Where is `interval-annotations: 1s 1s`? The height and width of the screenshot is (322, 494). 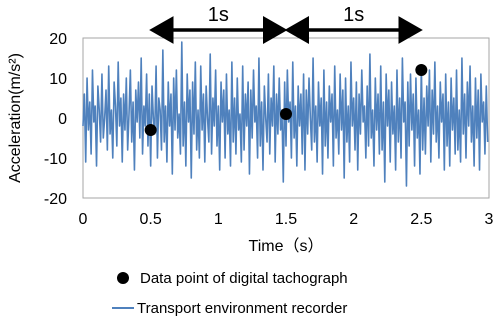 interval-annotations: 1s 1s is located at coordinates (286, 24).